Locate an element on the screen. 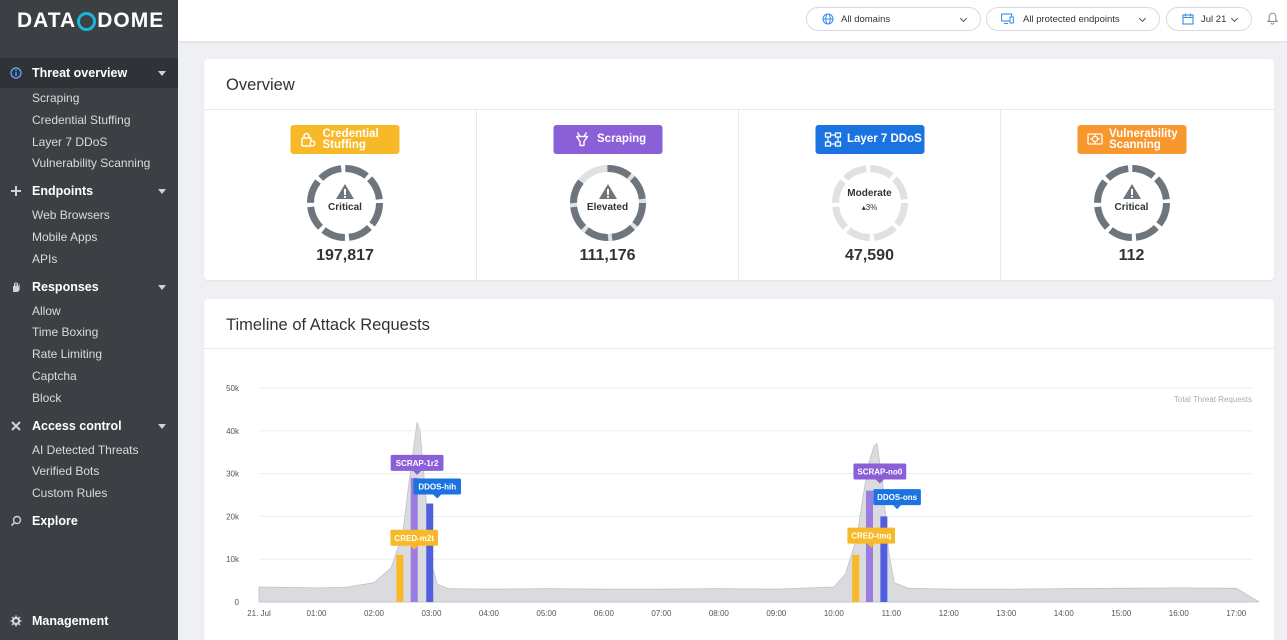  sidebar-item-block: Block is located at coordinates (47, 397).